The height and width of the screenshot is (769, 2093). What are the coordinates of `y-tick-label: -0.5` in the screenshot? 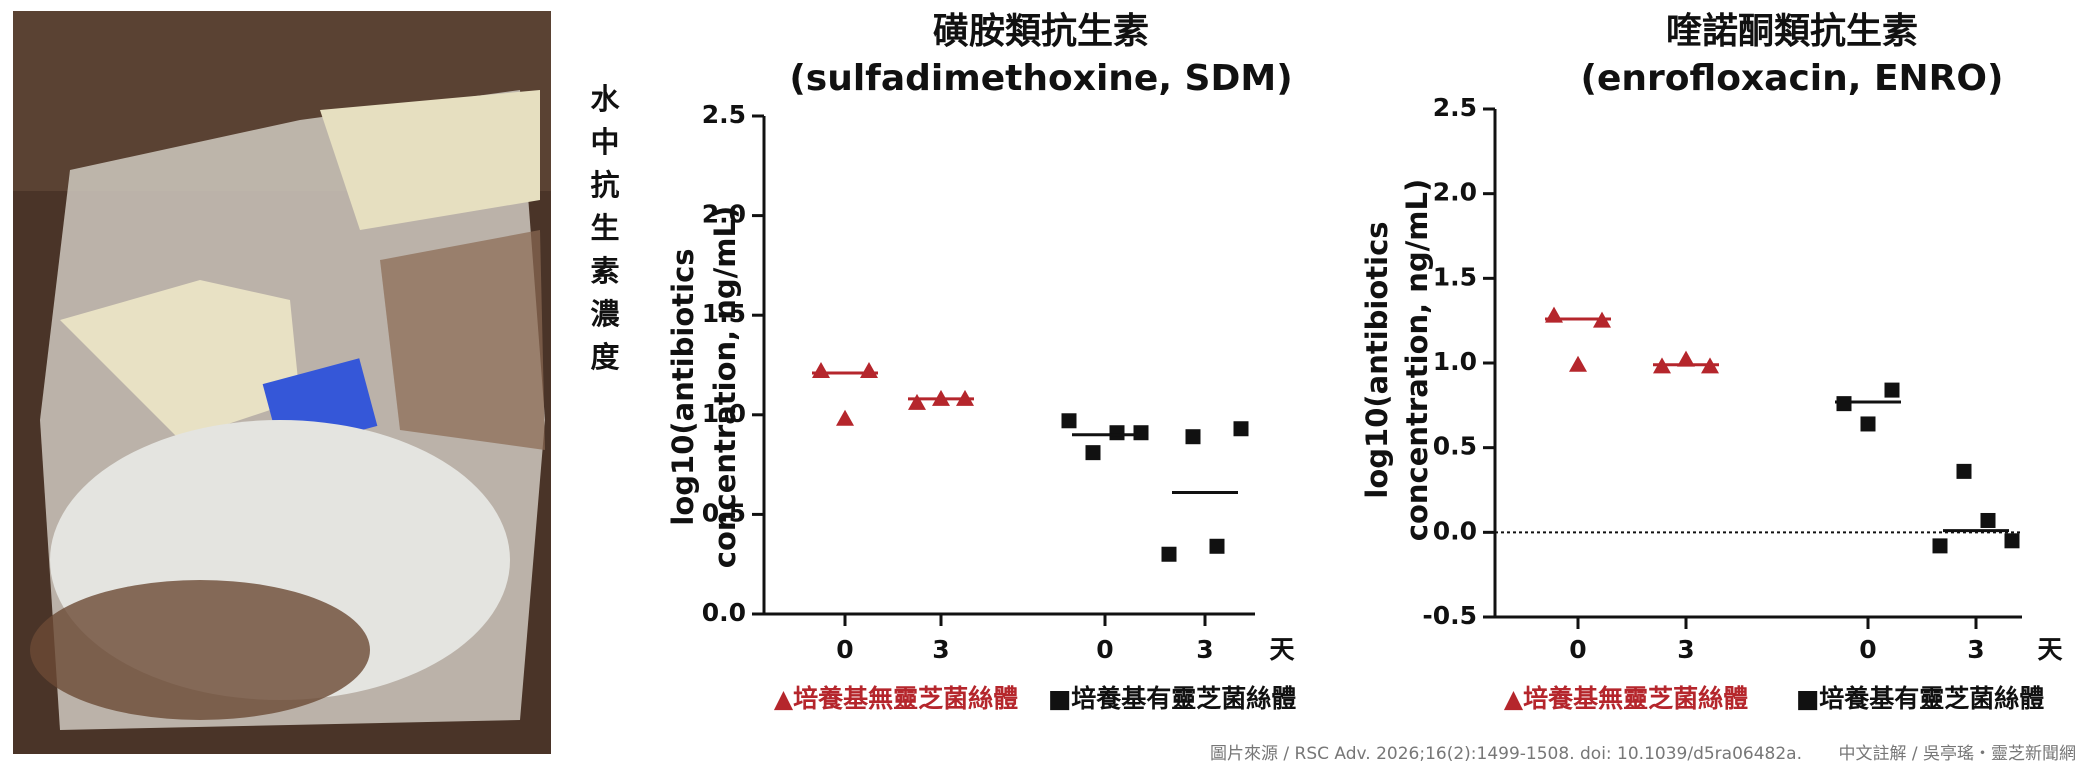 It's located at (1449, 615).